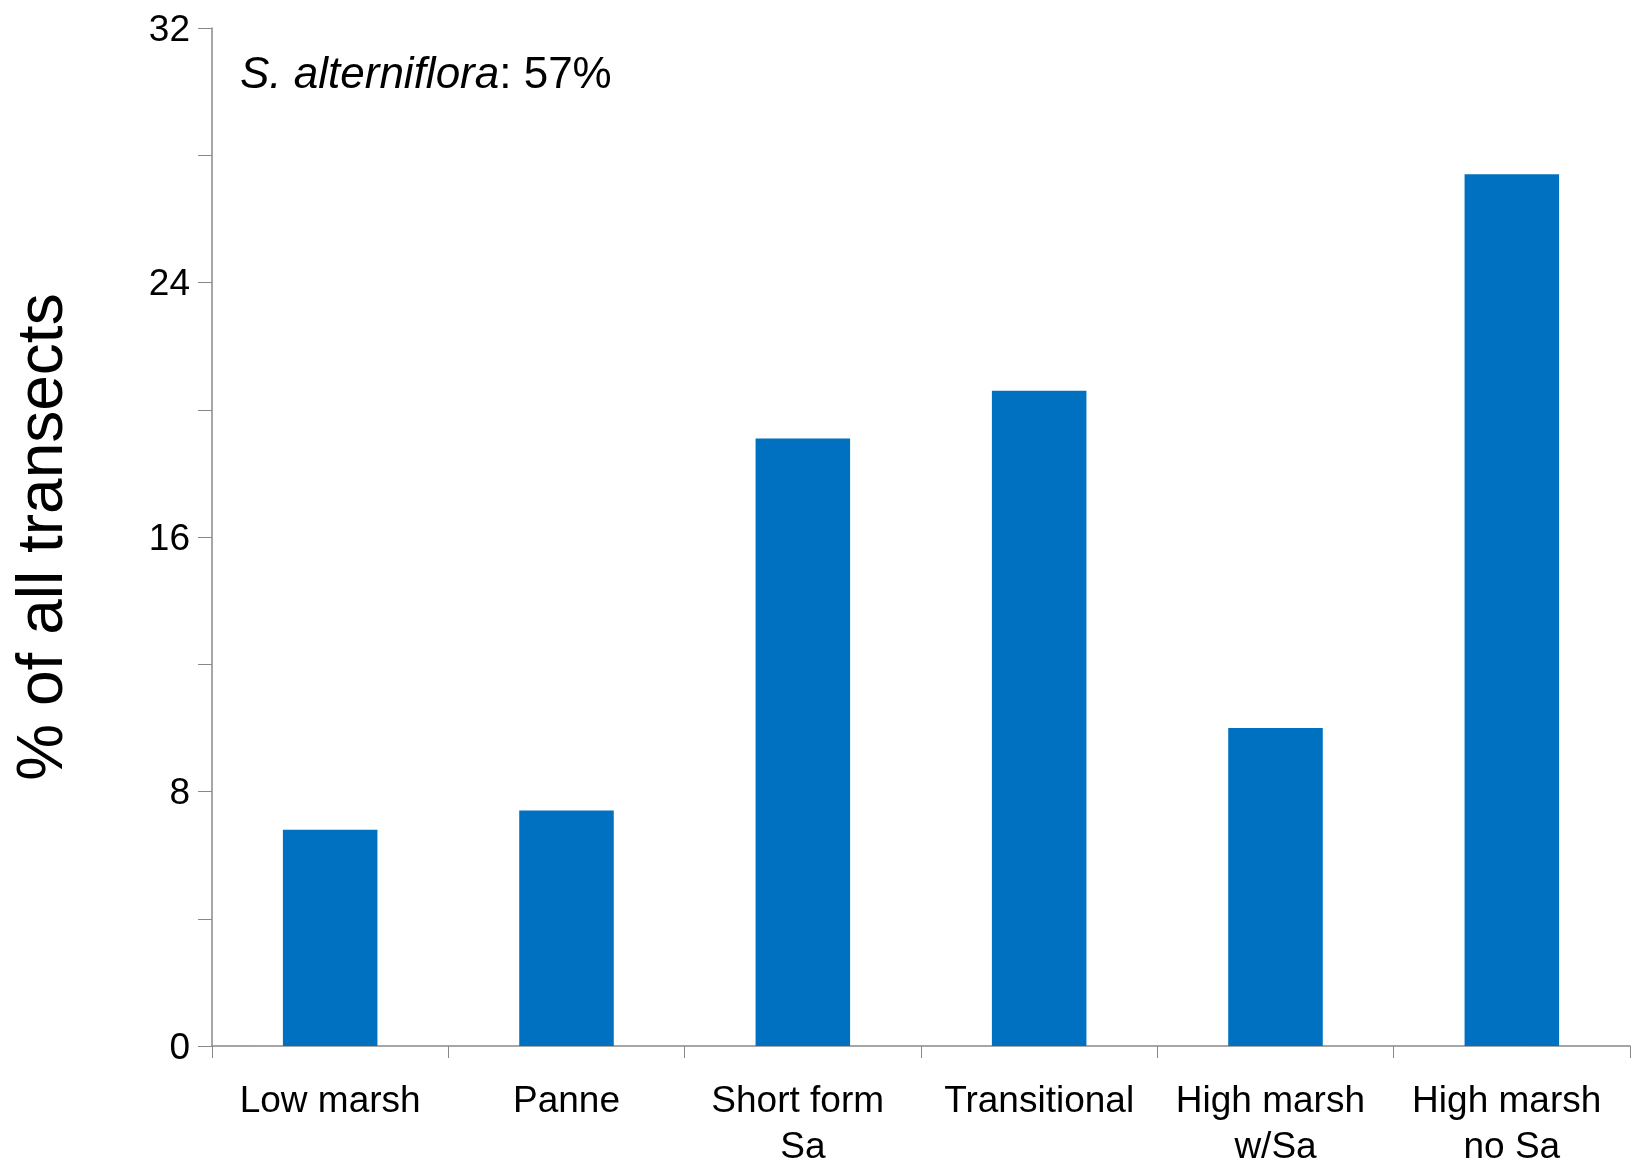 The width and height of the screenshot is (1634, 1168). What do you see at coordinates (169, 28) in the screenshot?
I see `y-tick-label: 32` at bounding box center [169, 28].